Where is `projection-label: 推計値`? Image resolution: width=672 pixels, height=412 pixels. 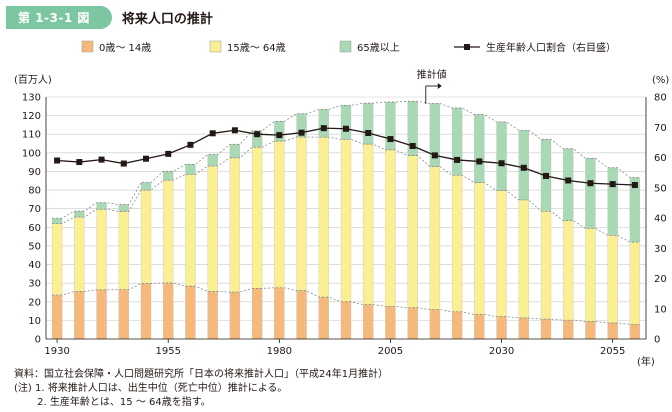 projection-label: 推計値 is located at coordinates (432, 74).